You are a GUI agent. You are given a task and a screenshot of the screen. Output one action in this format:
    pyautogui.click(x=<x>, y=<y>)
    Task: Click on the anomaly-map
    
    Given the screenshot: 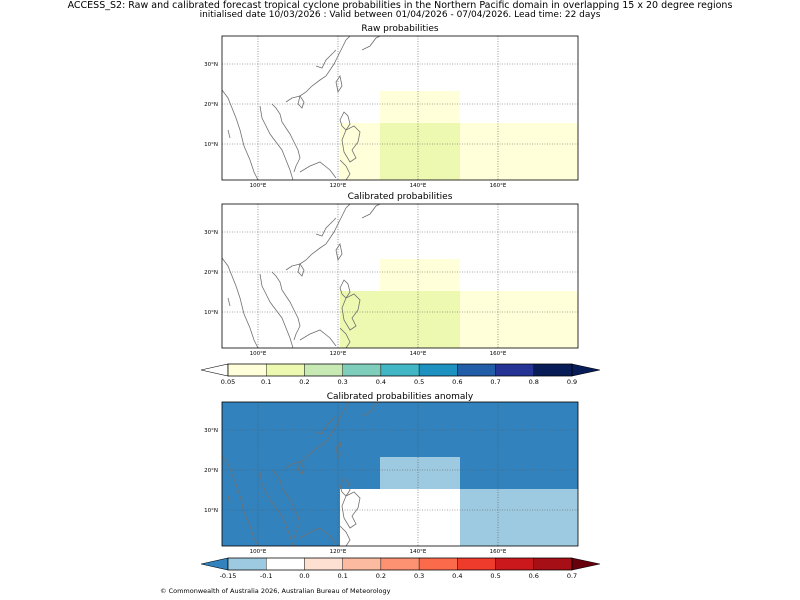 What is the action you would take?
    pyautogui.click(x=400, y=474)
    